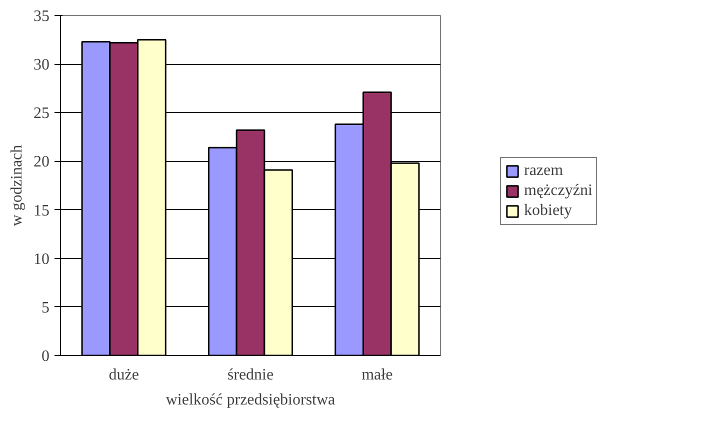  I want to click on y-tick-label: 25, so click(42, 113).